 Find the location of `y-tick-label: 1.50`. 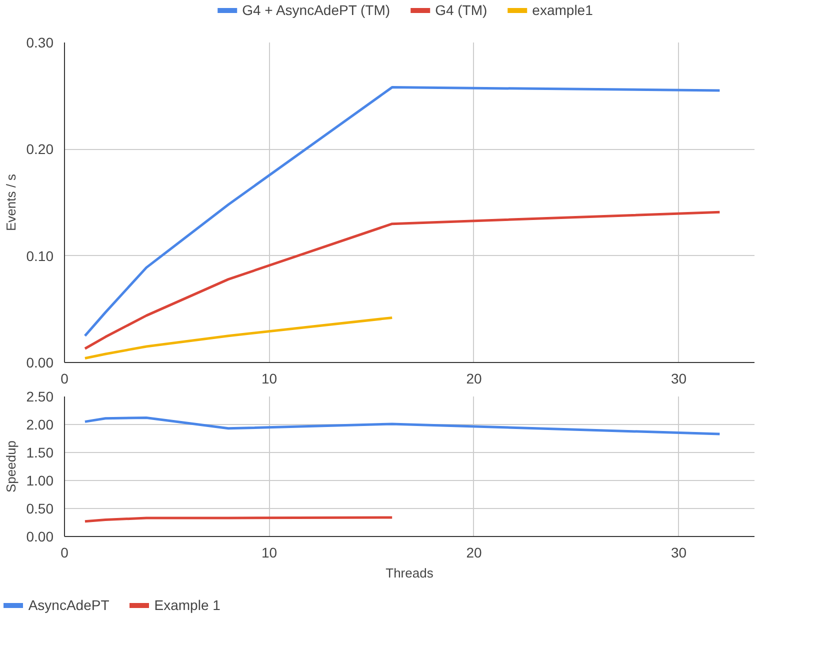

y-tick-label: 1.50 is located at coordinates (40, 452).